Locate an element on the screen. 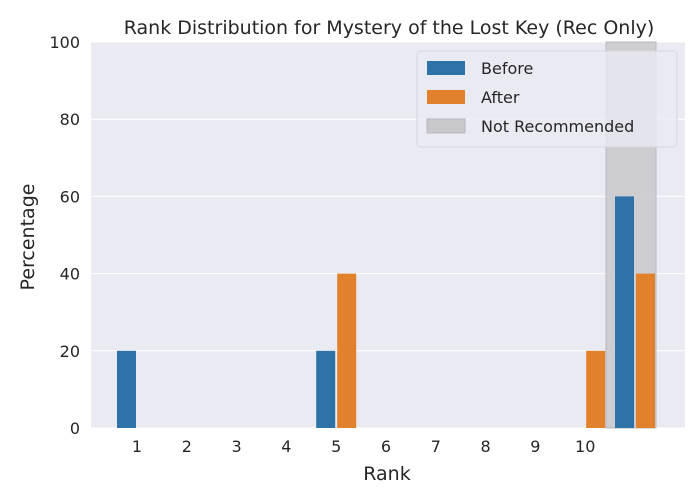 This screenshot has width=700, height=500. x-tick-9: 9 is located at coordinates (535, 446).